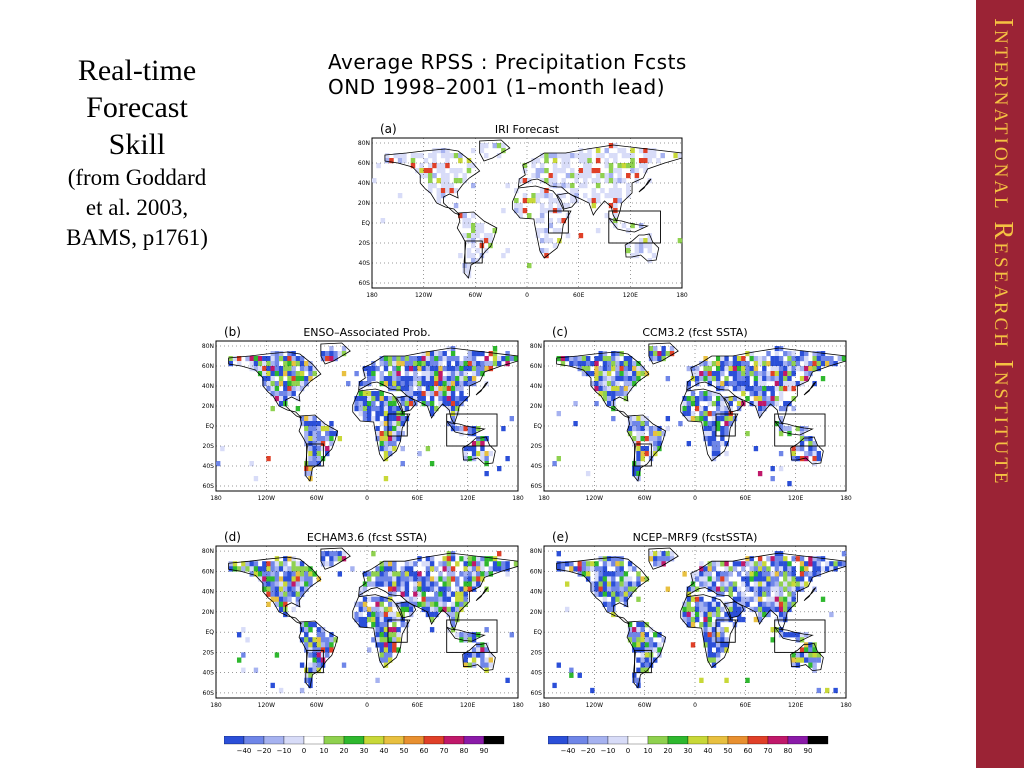 The image size is (1024, 768). Describe the element at coordinates (404, 751) in the screenshot. I see `colorbar-label: 50` at that location.